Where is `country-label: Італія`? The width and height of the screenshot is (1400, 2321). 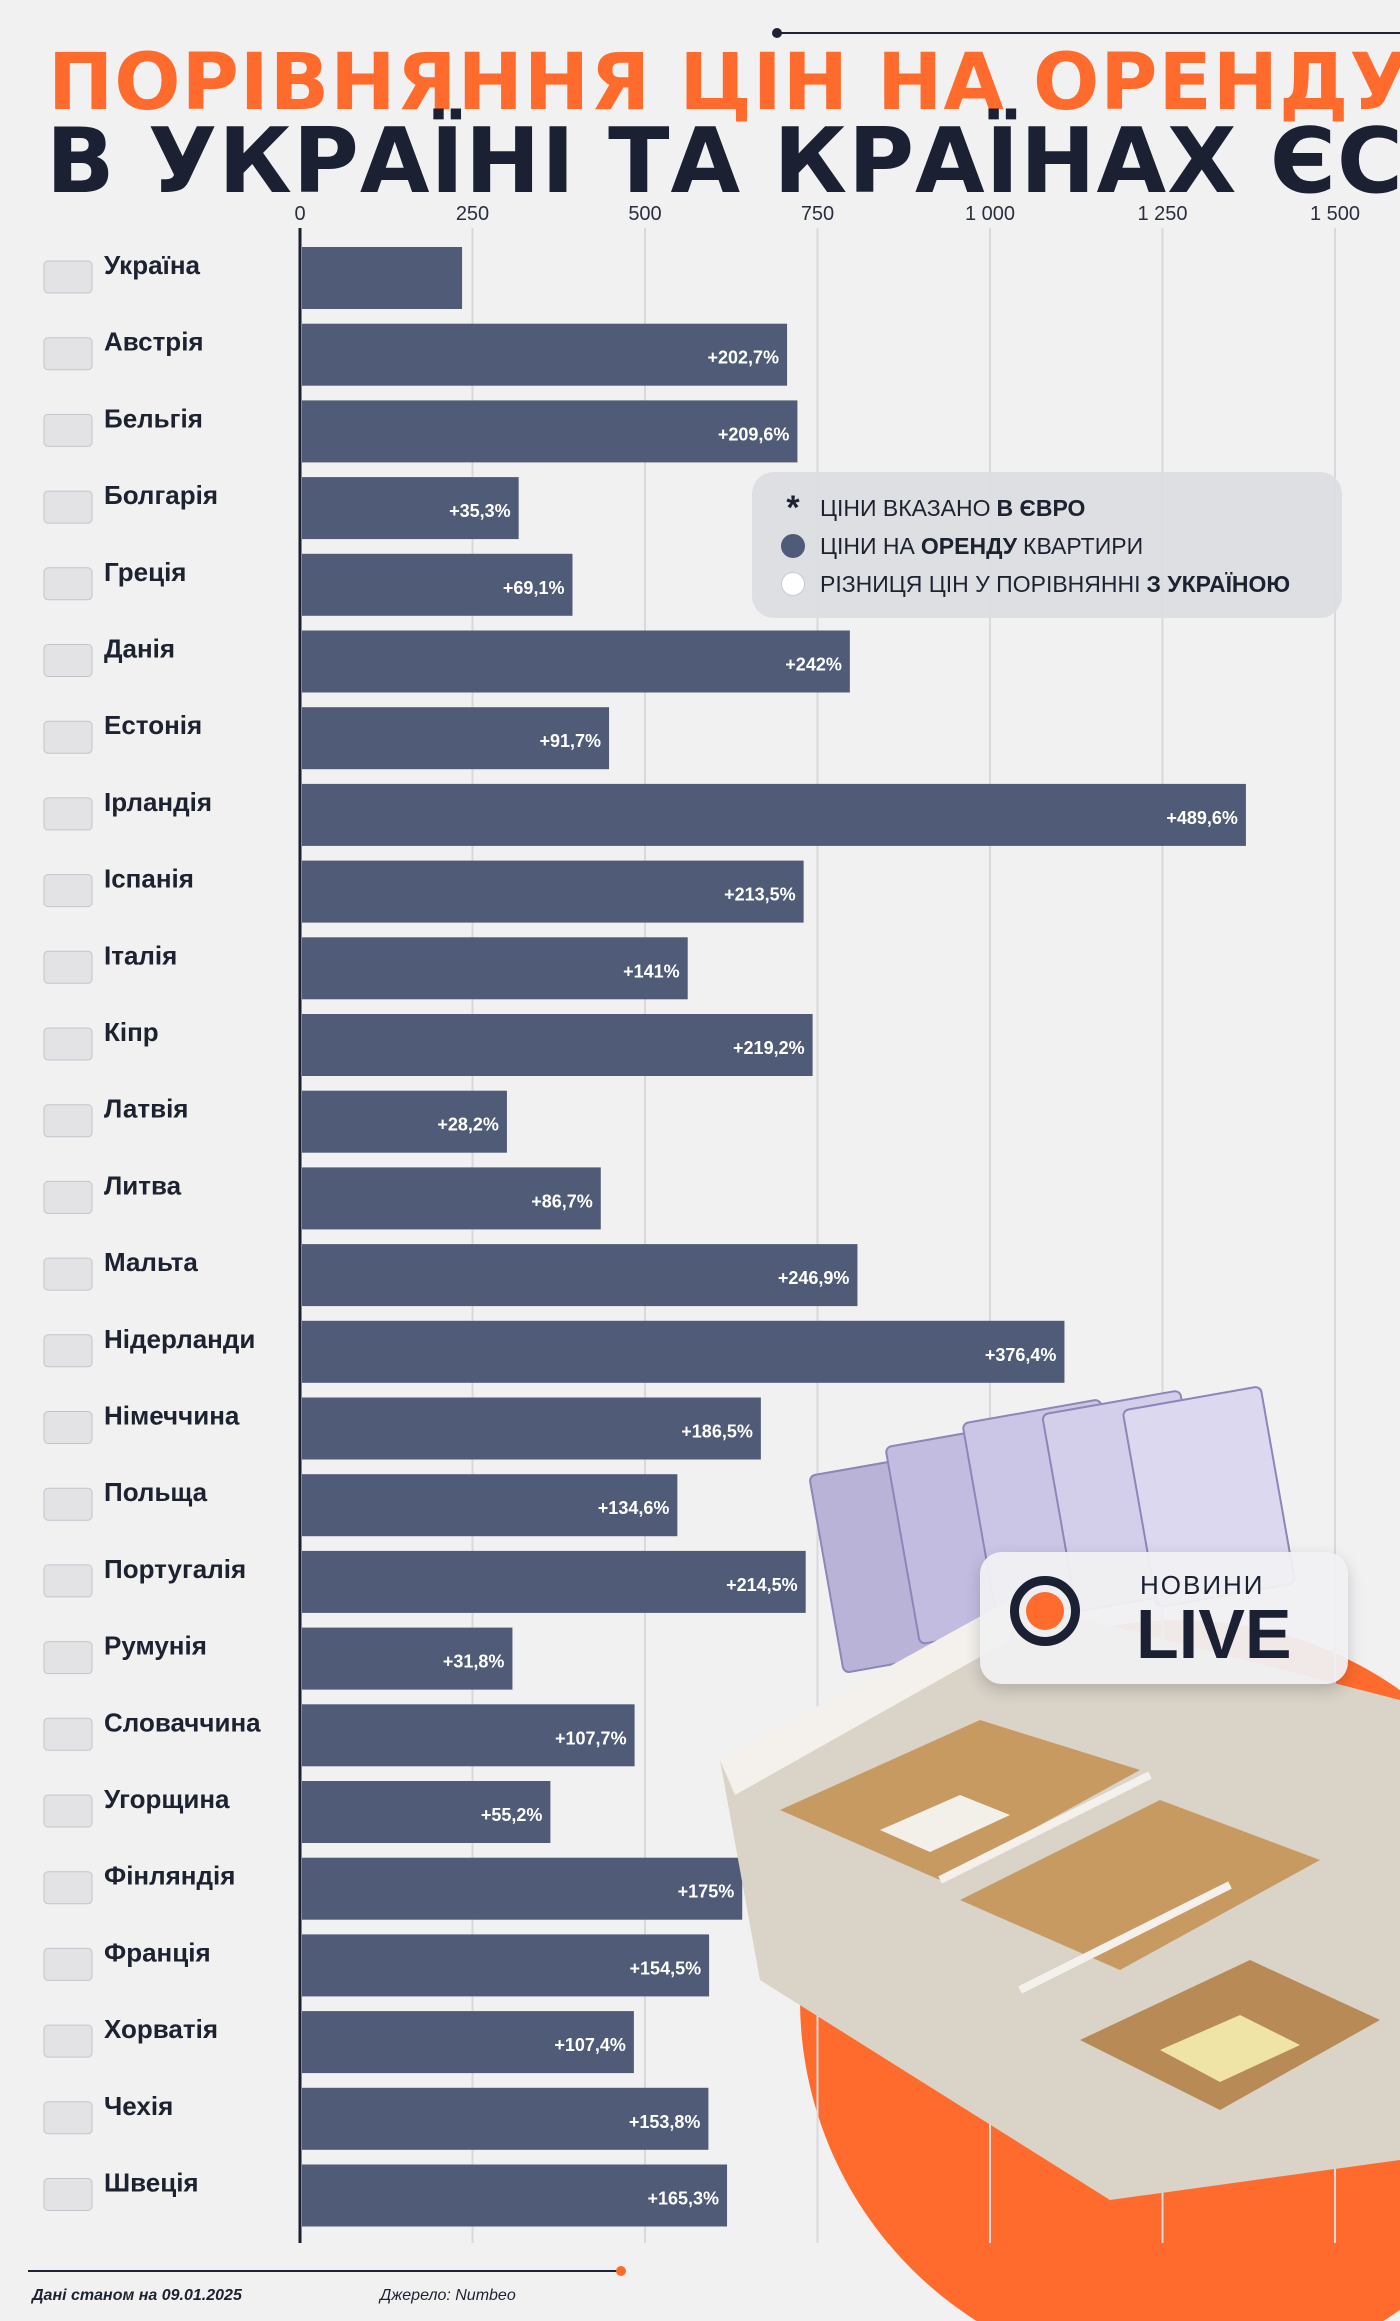
country-label: Італія is located at coordinates (140, 955).